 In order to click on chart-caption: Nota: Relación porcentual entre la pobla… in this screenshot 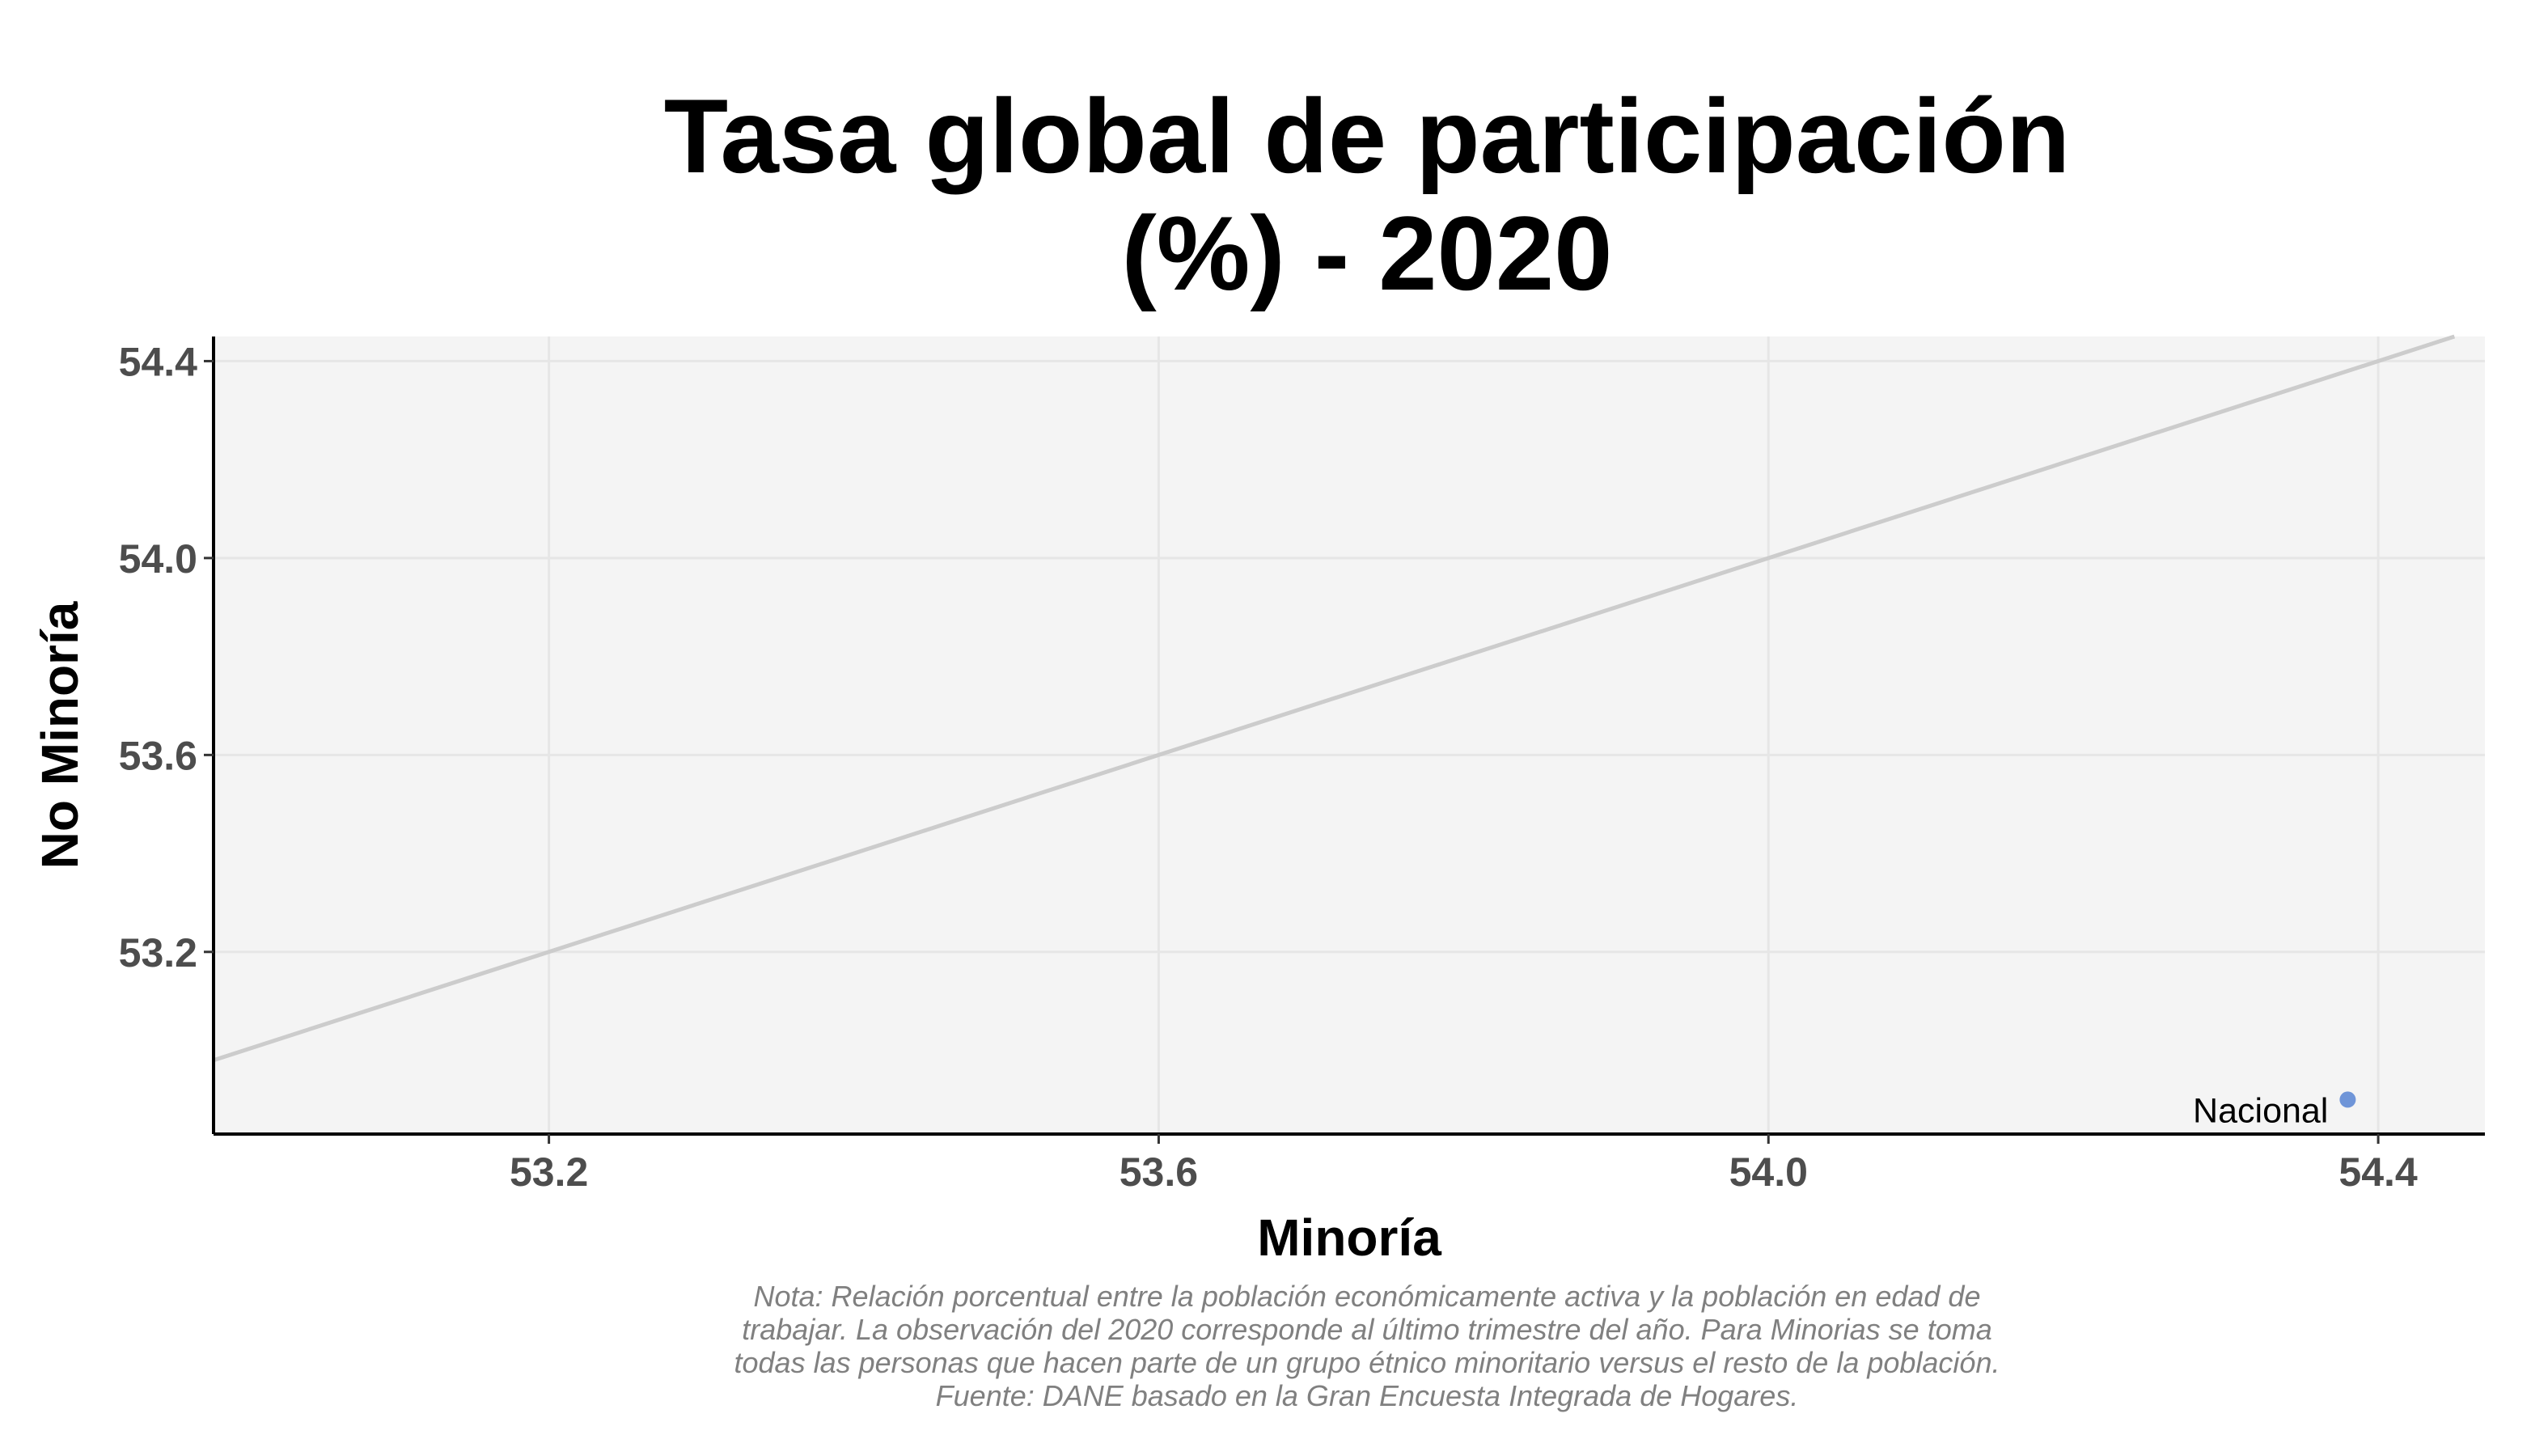, I will do `click(1274, 1346)`.